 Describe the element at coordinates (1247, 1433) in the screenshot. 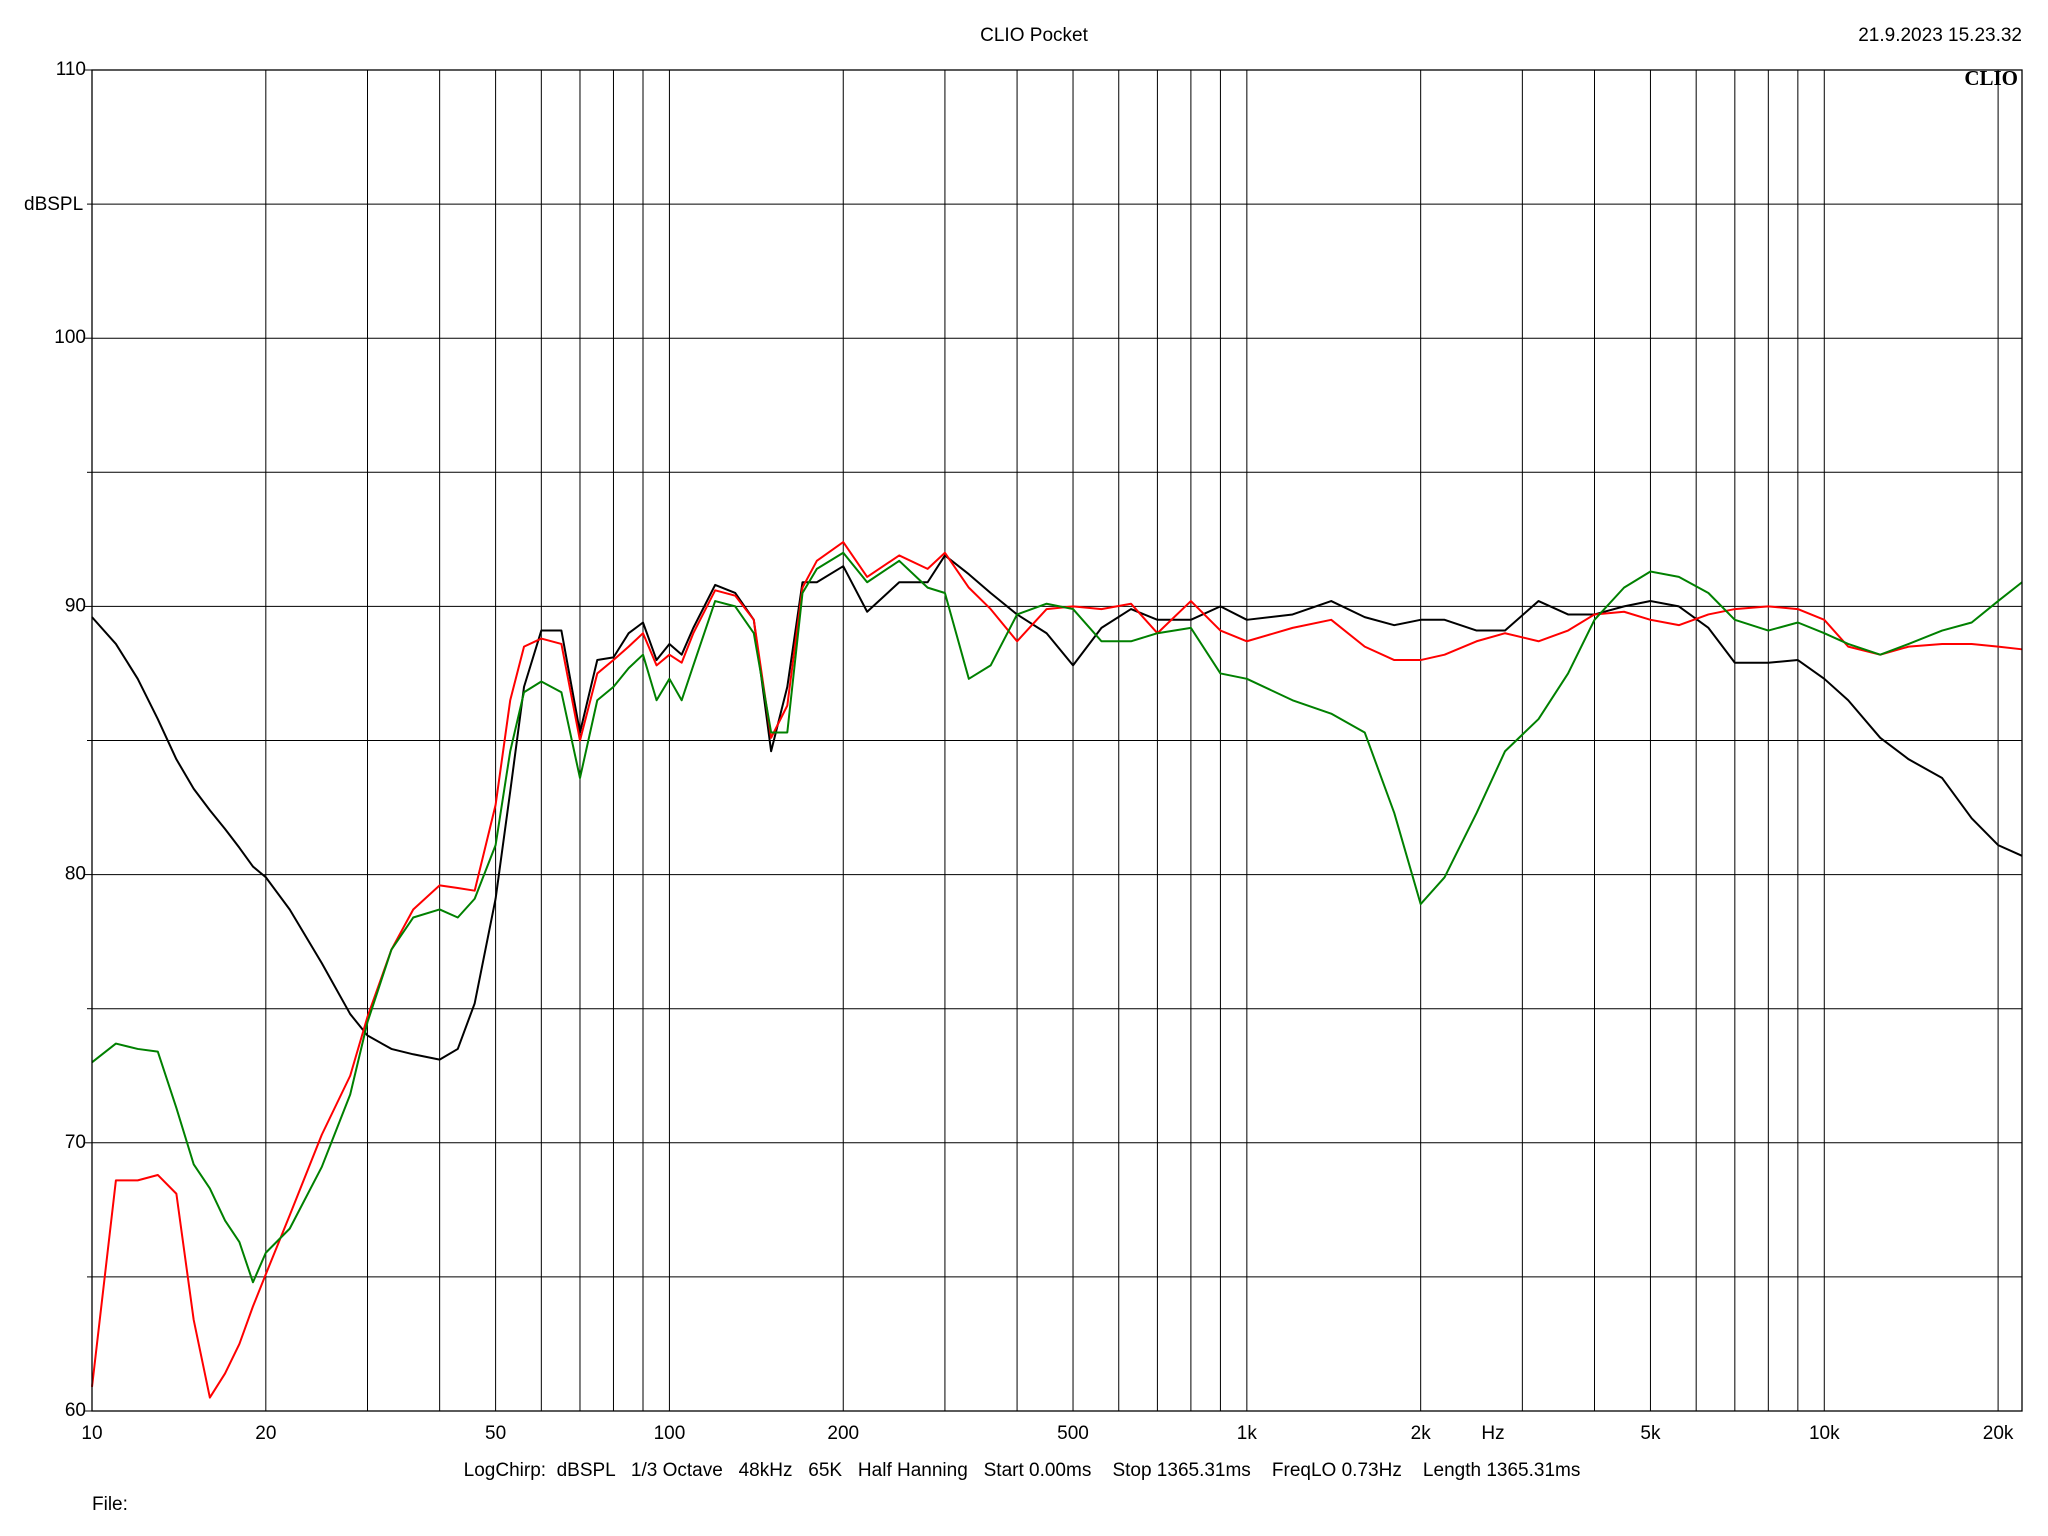

I see `x-tick-label: 1k` at that location.